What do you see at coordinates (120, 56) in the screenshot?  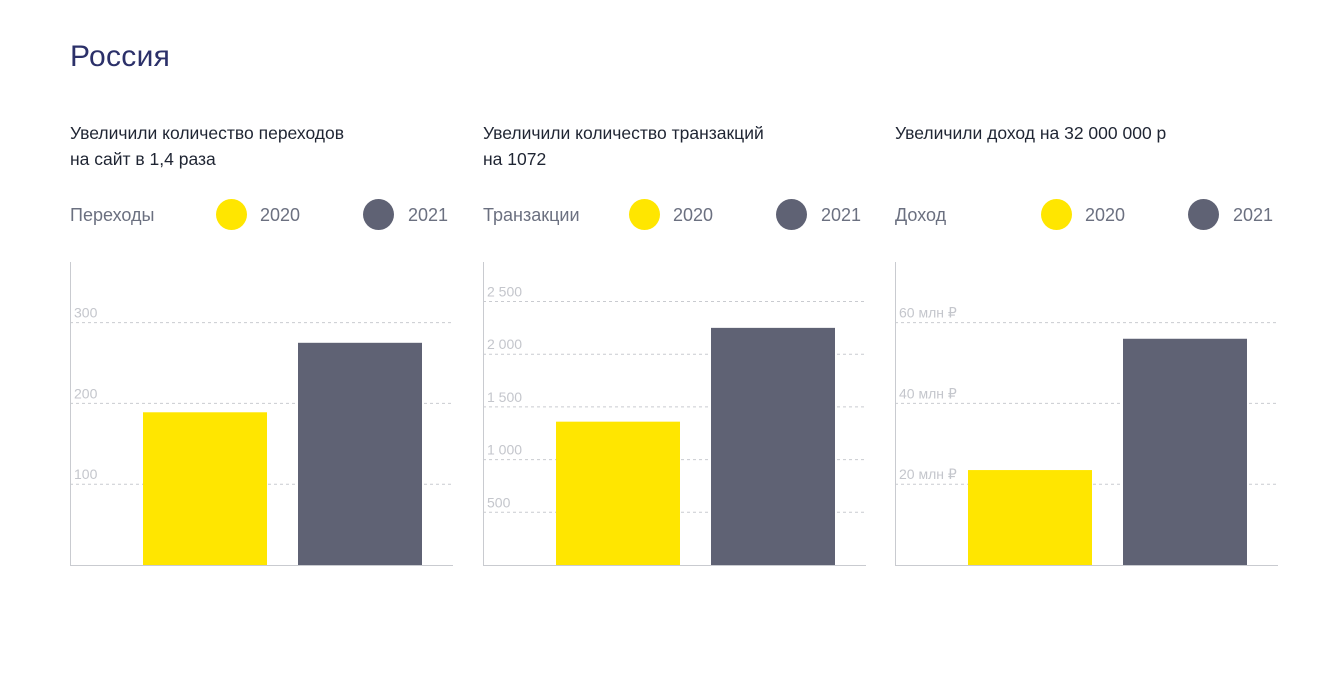 I see `page-title: Россия` at bounding box center [120, 56].